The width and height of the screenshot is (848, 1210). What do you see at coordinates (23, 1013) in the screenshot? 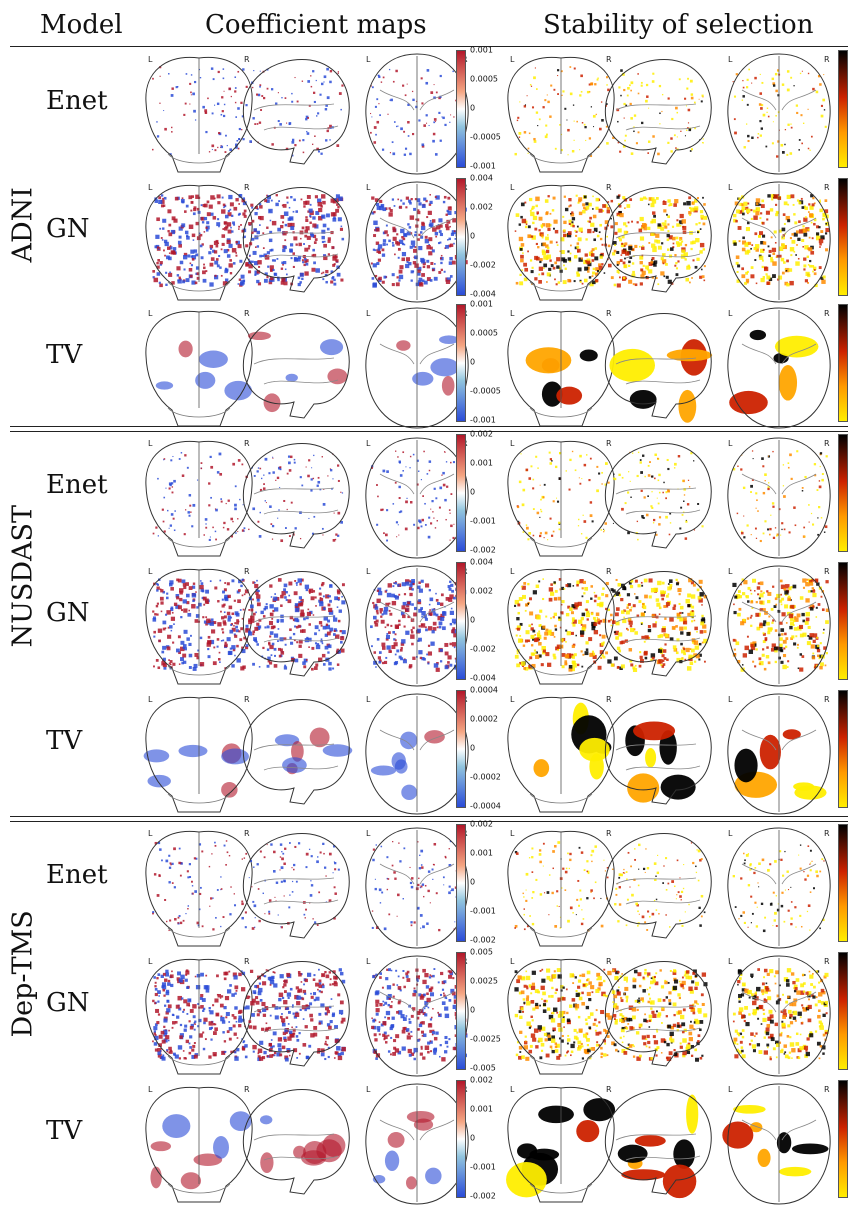
I see `dataset-label: Dep-TMS` at bounding box center [23, 1013].